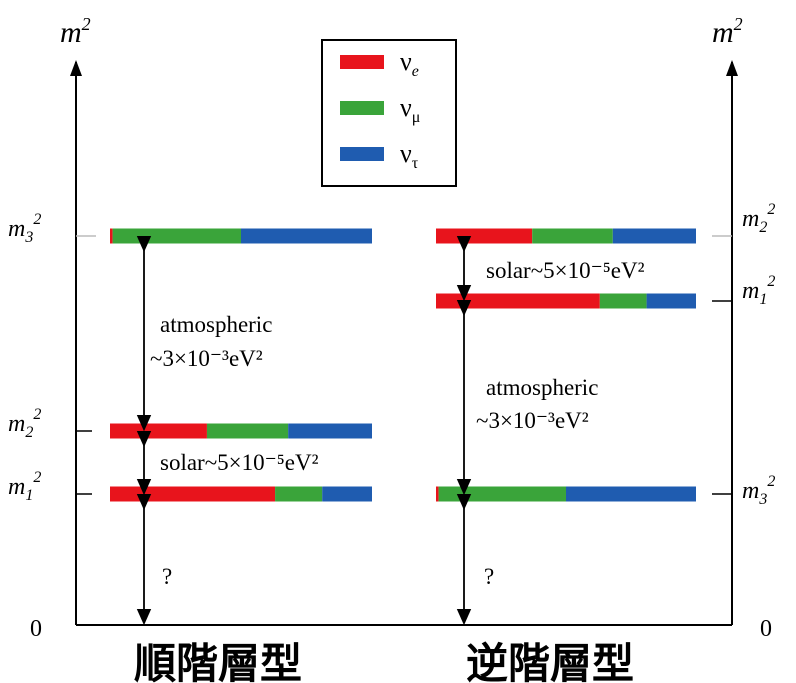 This screenshot has width=796, height=683. I want to click on inverted-atmospheric-label: atmospheric, so click(542, 387).